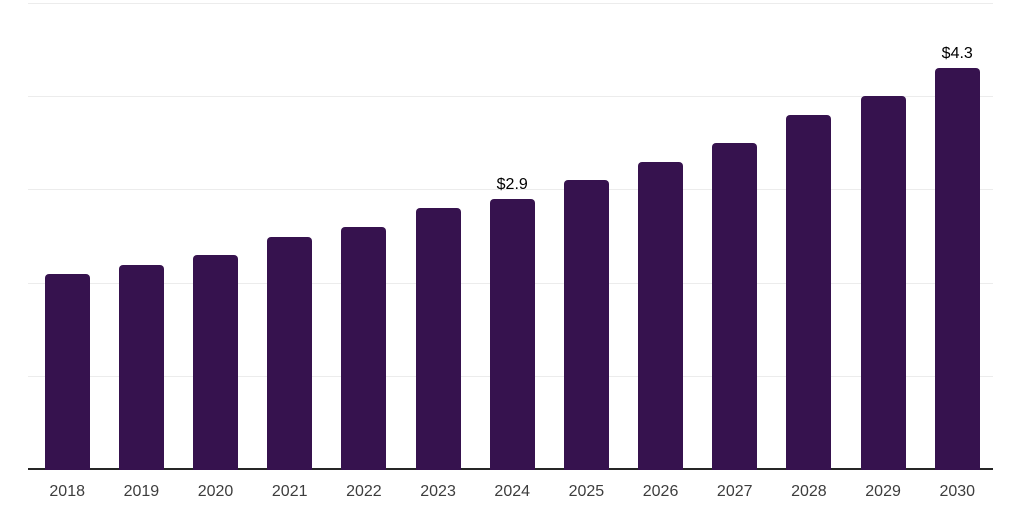 This screenshot has width=1024, height=512. What do you see at coordinates (290, 353) in the screenshot?
I see `bar-2021` at bounding box center [290, 353].